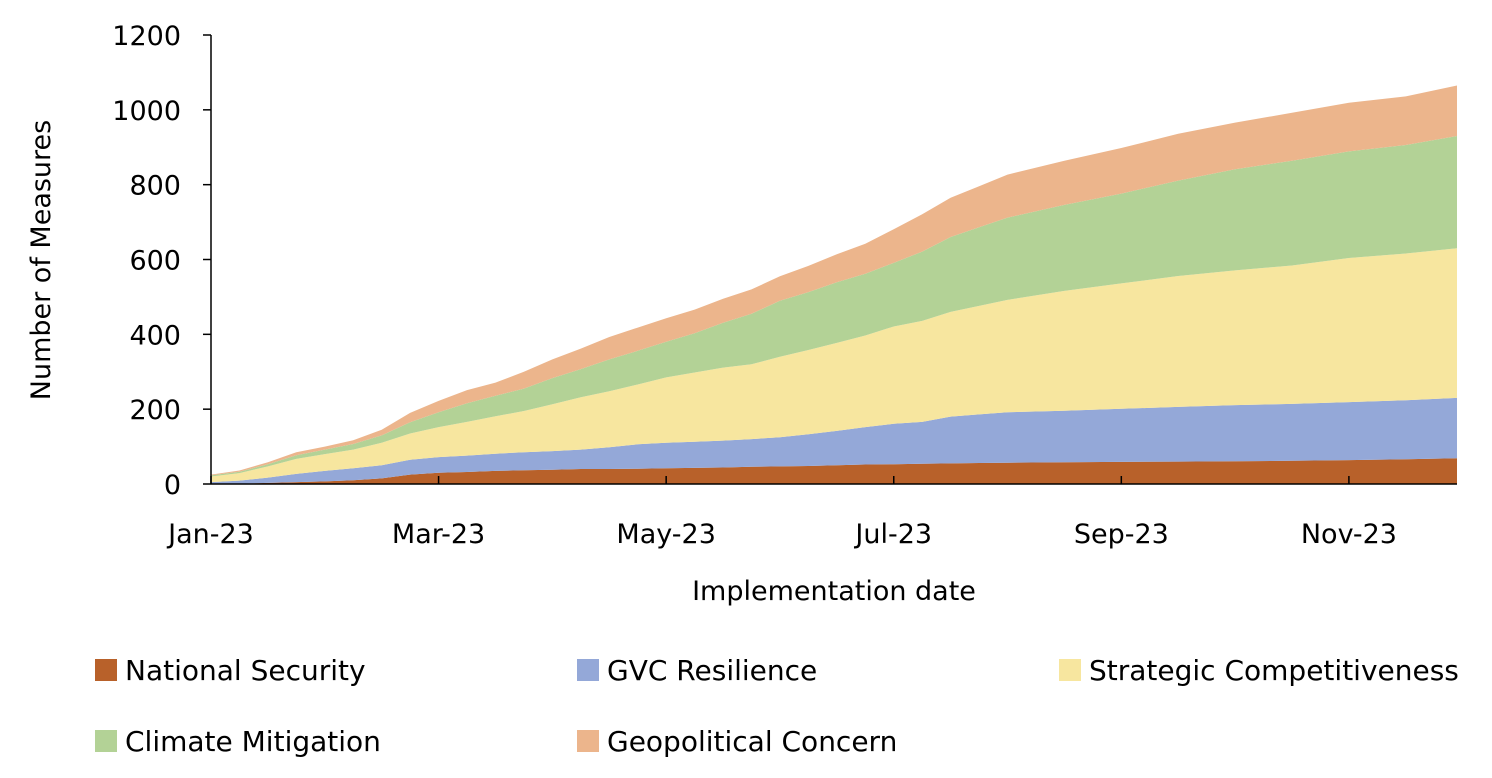 The width and height of the screenshot is (1492, 778). I want to click on x-tick-label: May-23, so click(665, 534).